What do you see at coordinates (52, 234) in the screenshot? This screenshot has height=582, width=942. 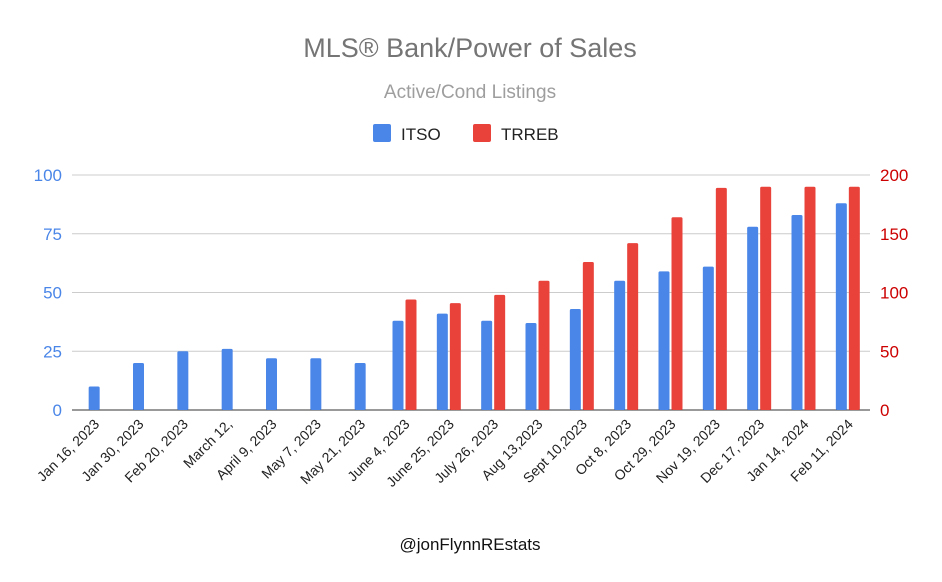 I see `left-tick-label: 75` at bounding box center [52, 234].